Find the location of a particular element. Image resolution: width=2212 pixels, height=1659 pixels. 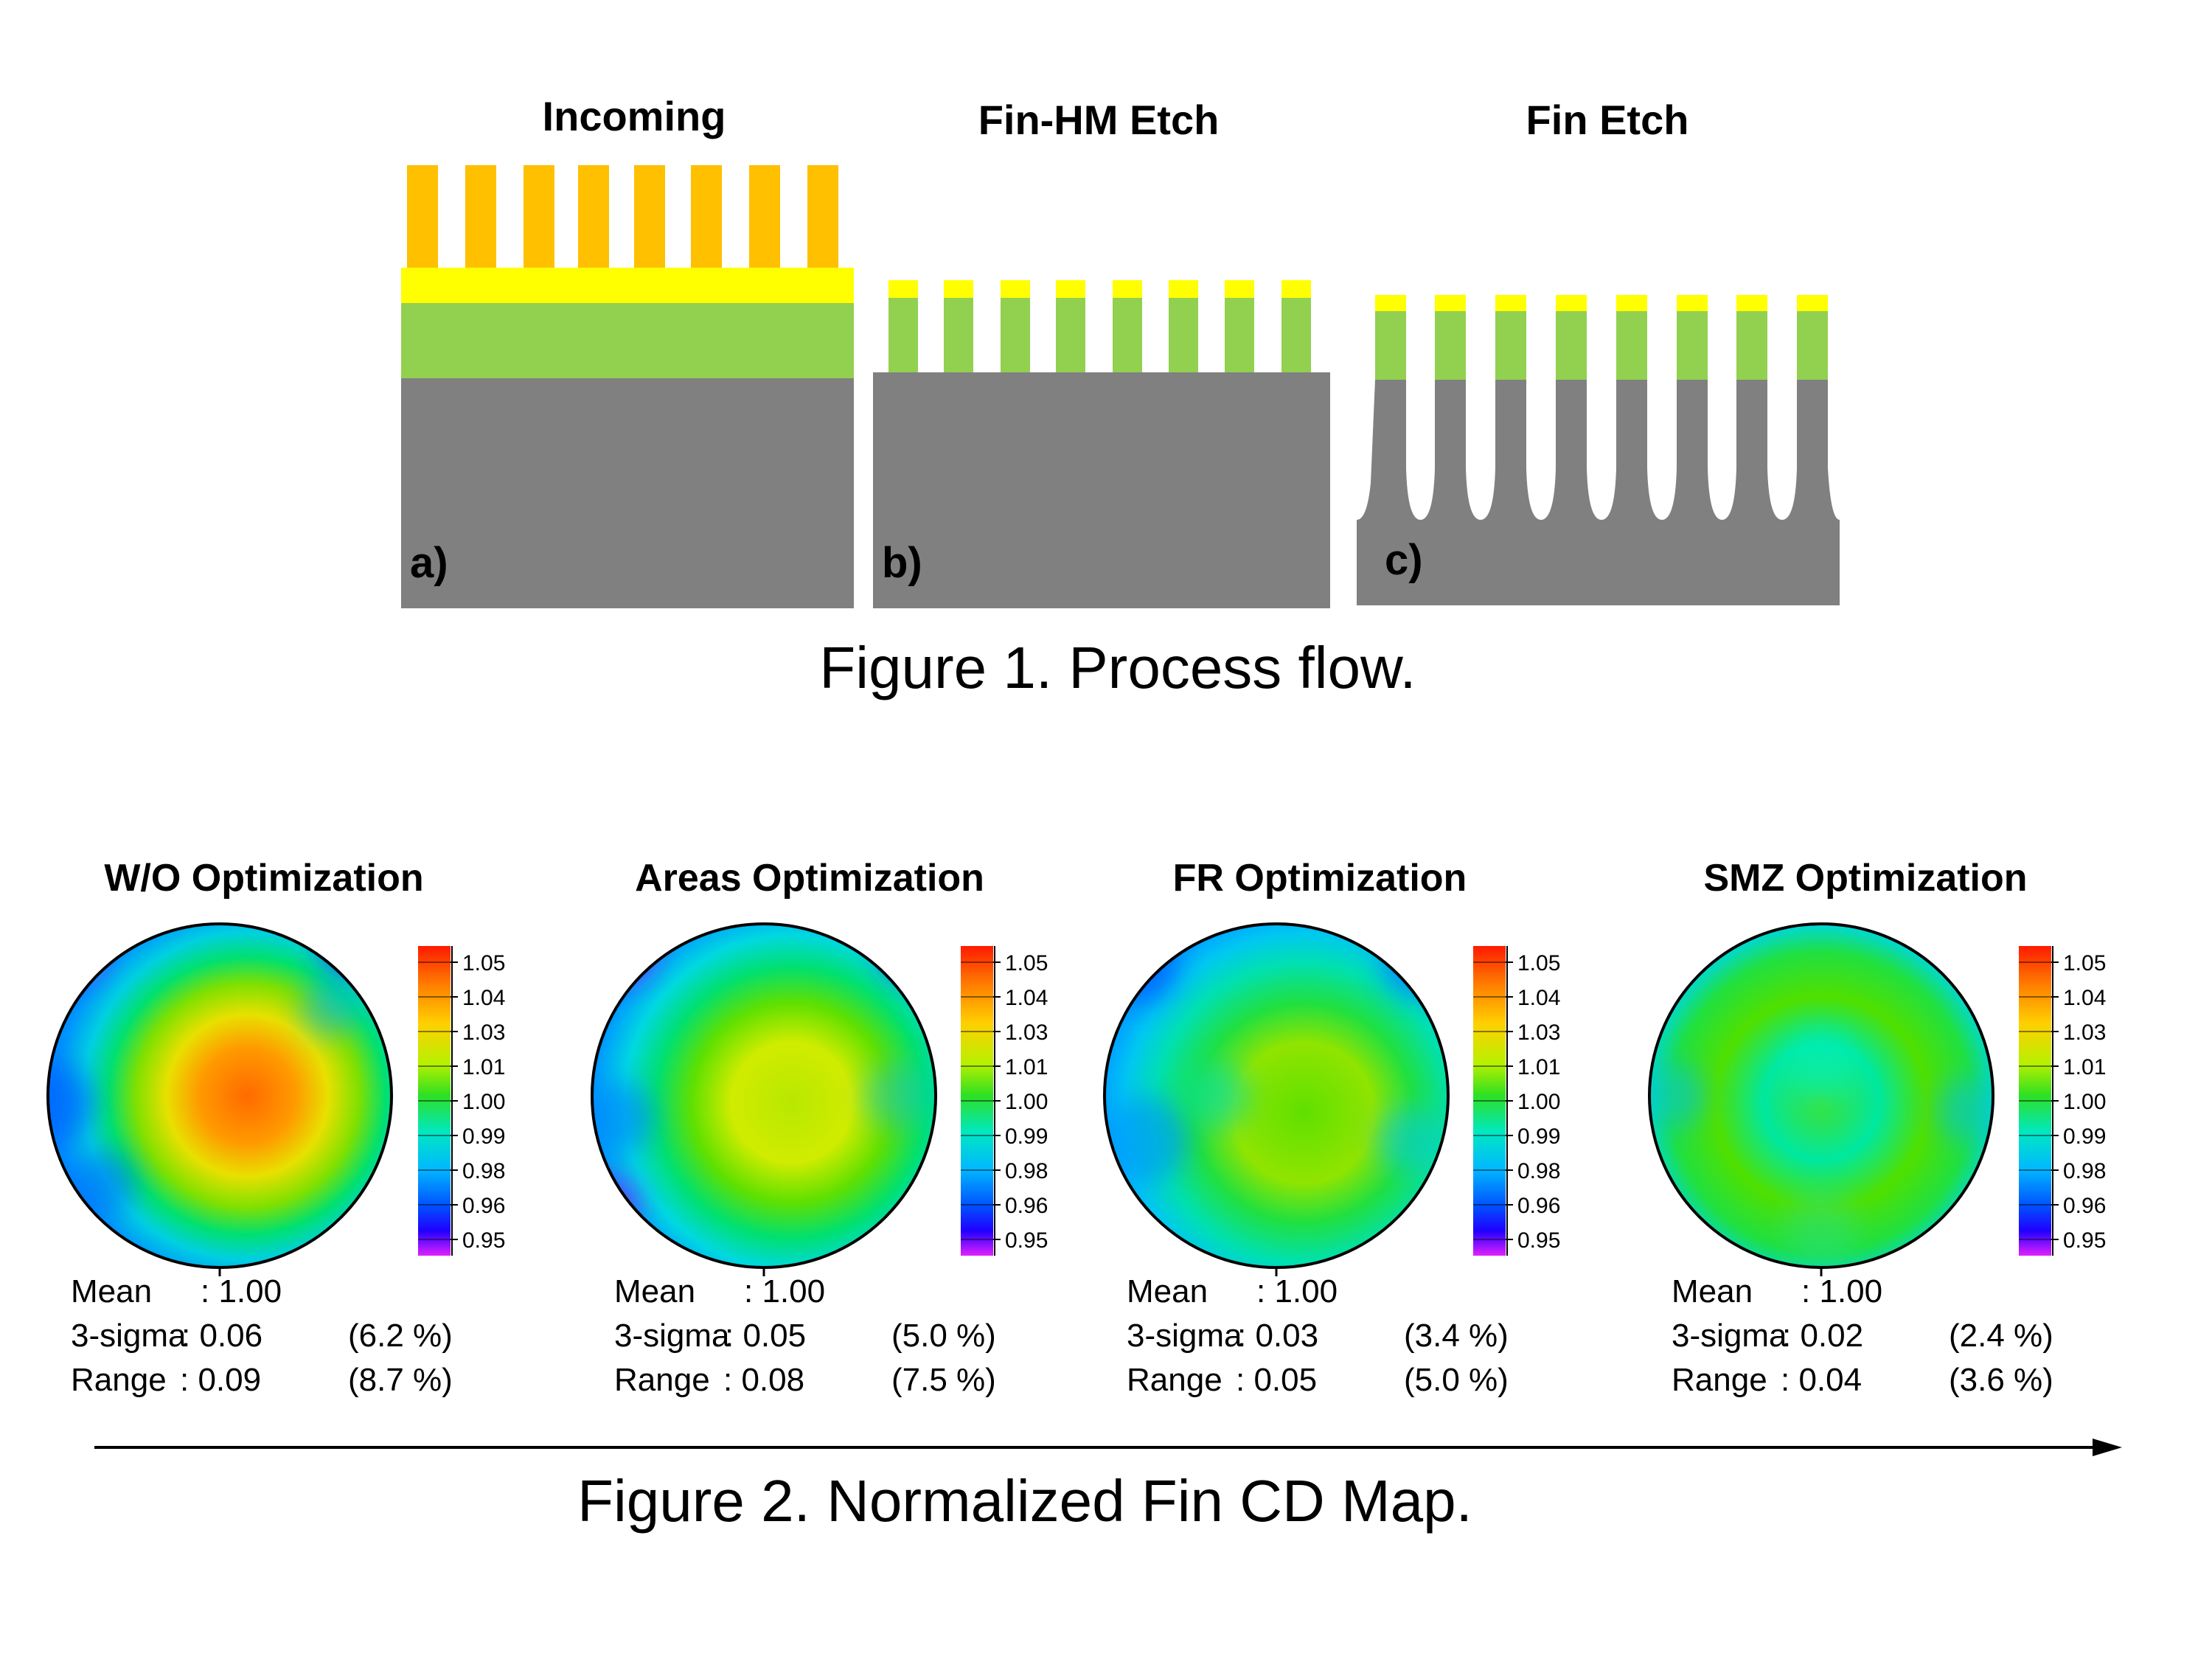

etched-substrate-fins is located at coordinates (1598, 492).